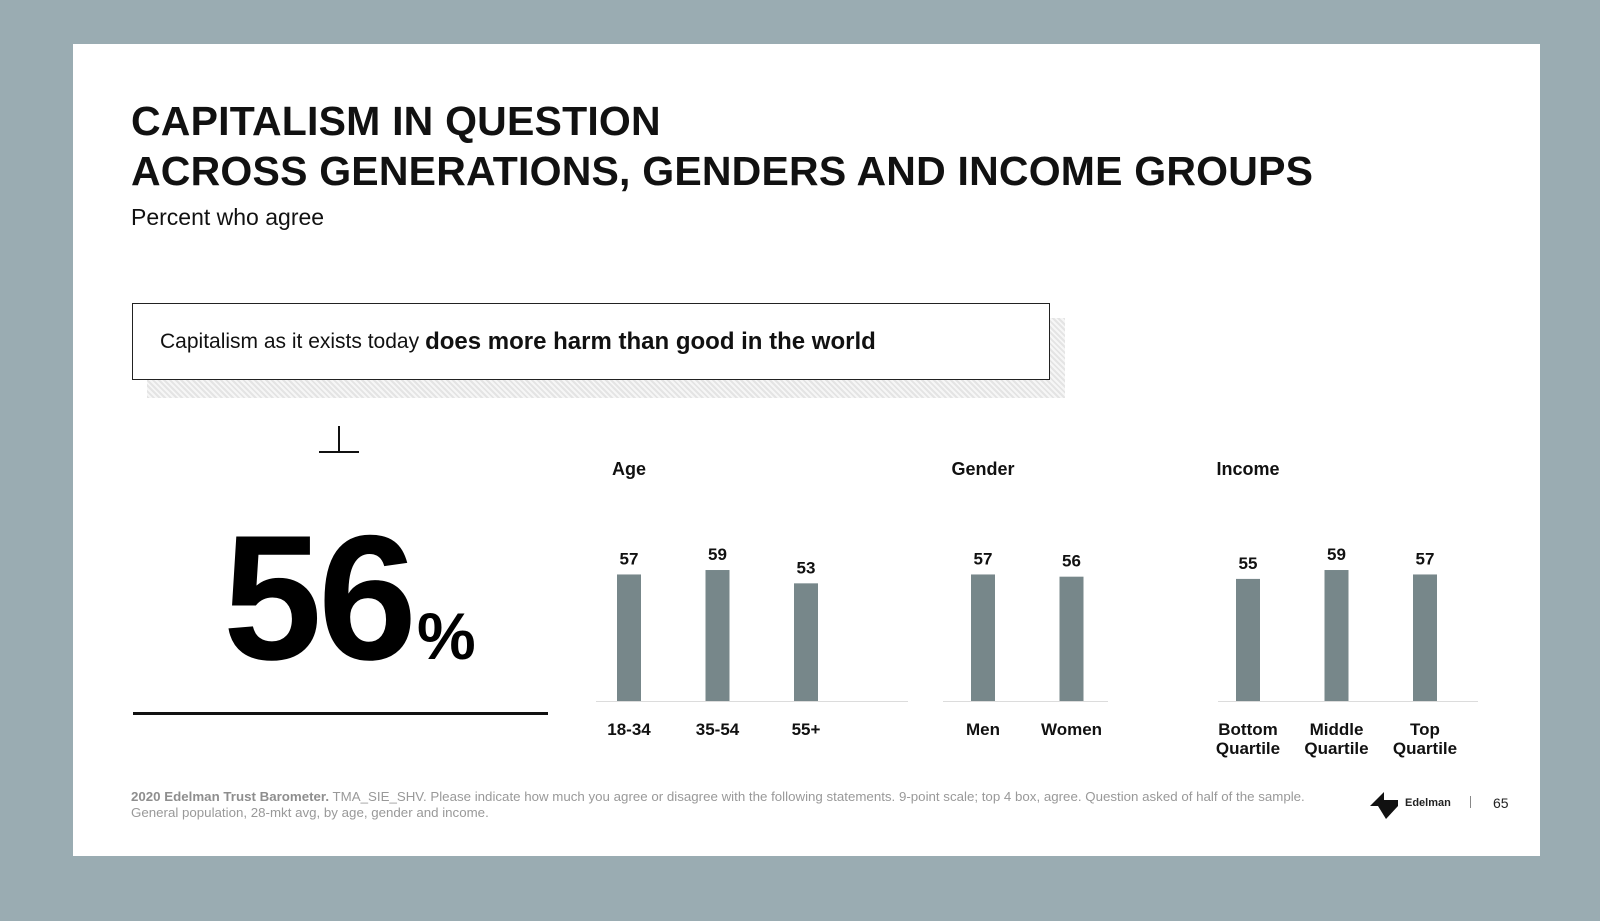  What do you see at coordinates (340, 713) in the screenshot?
I see `headline-underline` at bounding box center [340, 713].